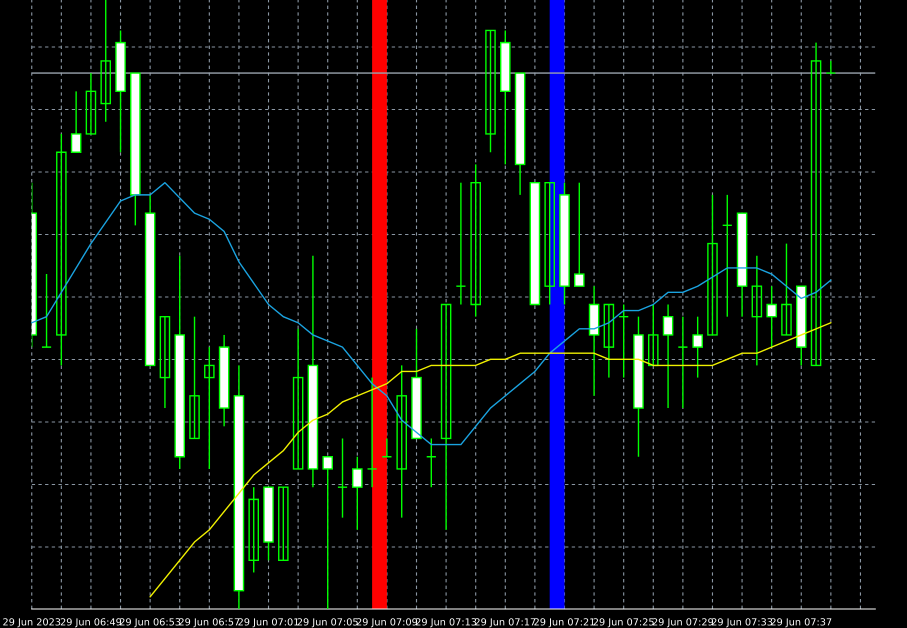 The width and height of the screenshot is (907, 628). What do you see at coordinates (268, 623) in the screenshot?
I see `x-tick-label: 29 Jun 07:01` at bounding box center [268, 623].